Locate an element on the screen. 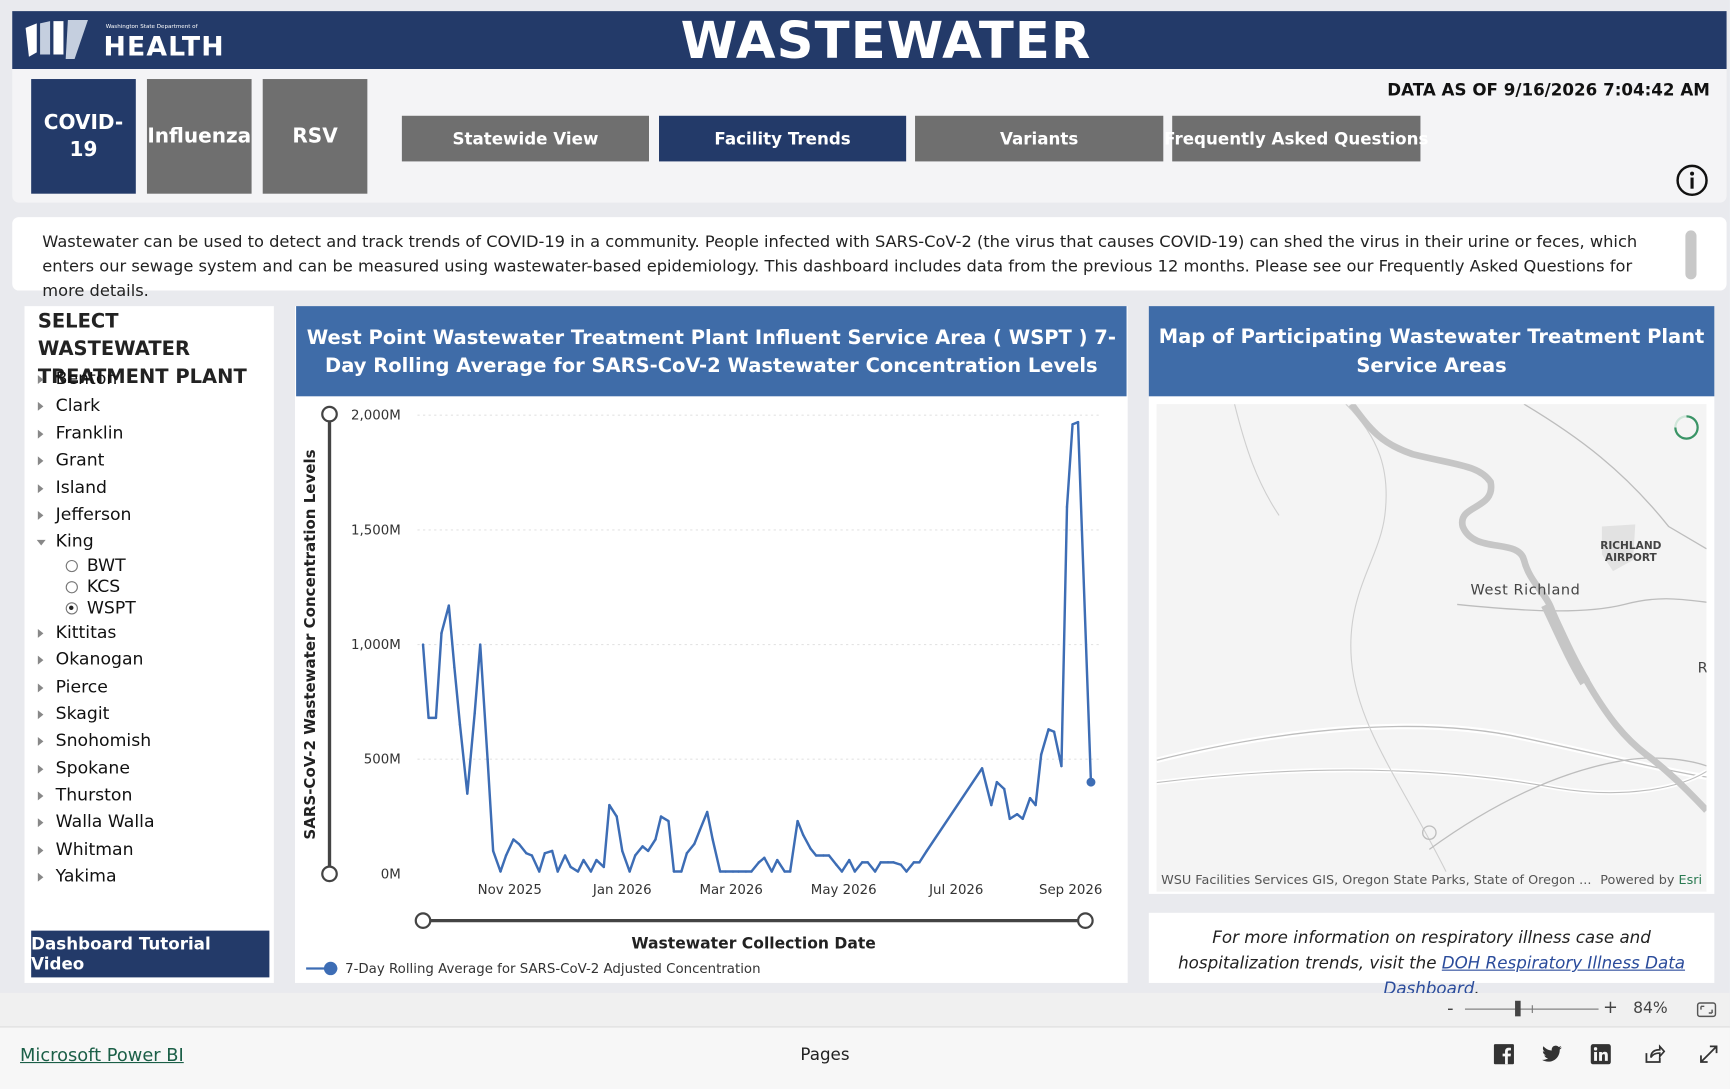 This screenshot has height=1089, width=1730. facility-trends-button: Facility Trends is located at coordinates (783, 138).